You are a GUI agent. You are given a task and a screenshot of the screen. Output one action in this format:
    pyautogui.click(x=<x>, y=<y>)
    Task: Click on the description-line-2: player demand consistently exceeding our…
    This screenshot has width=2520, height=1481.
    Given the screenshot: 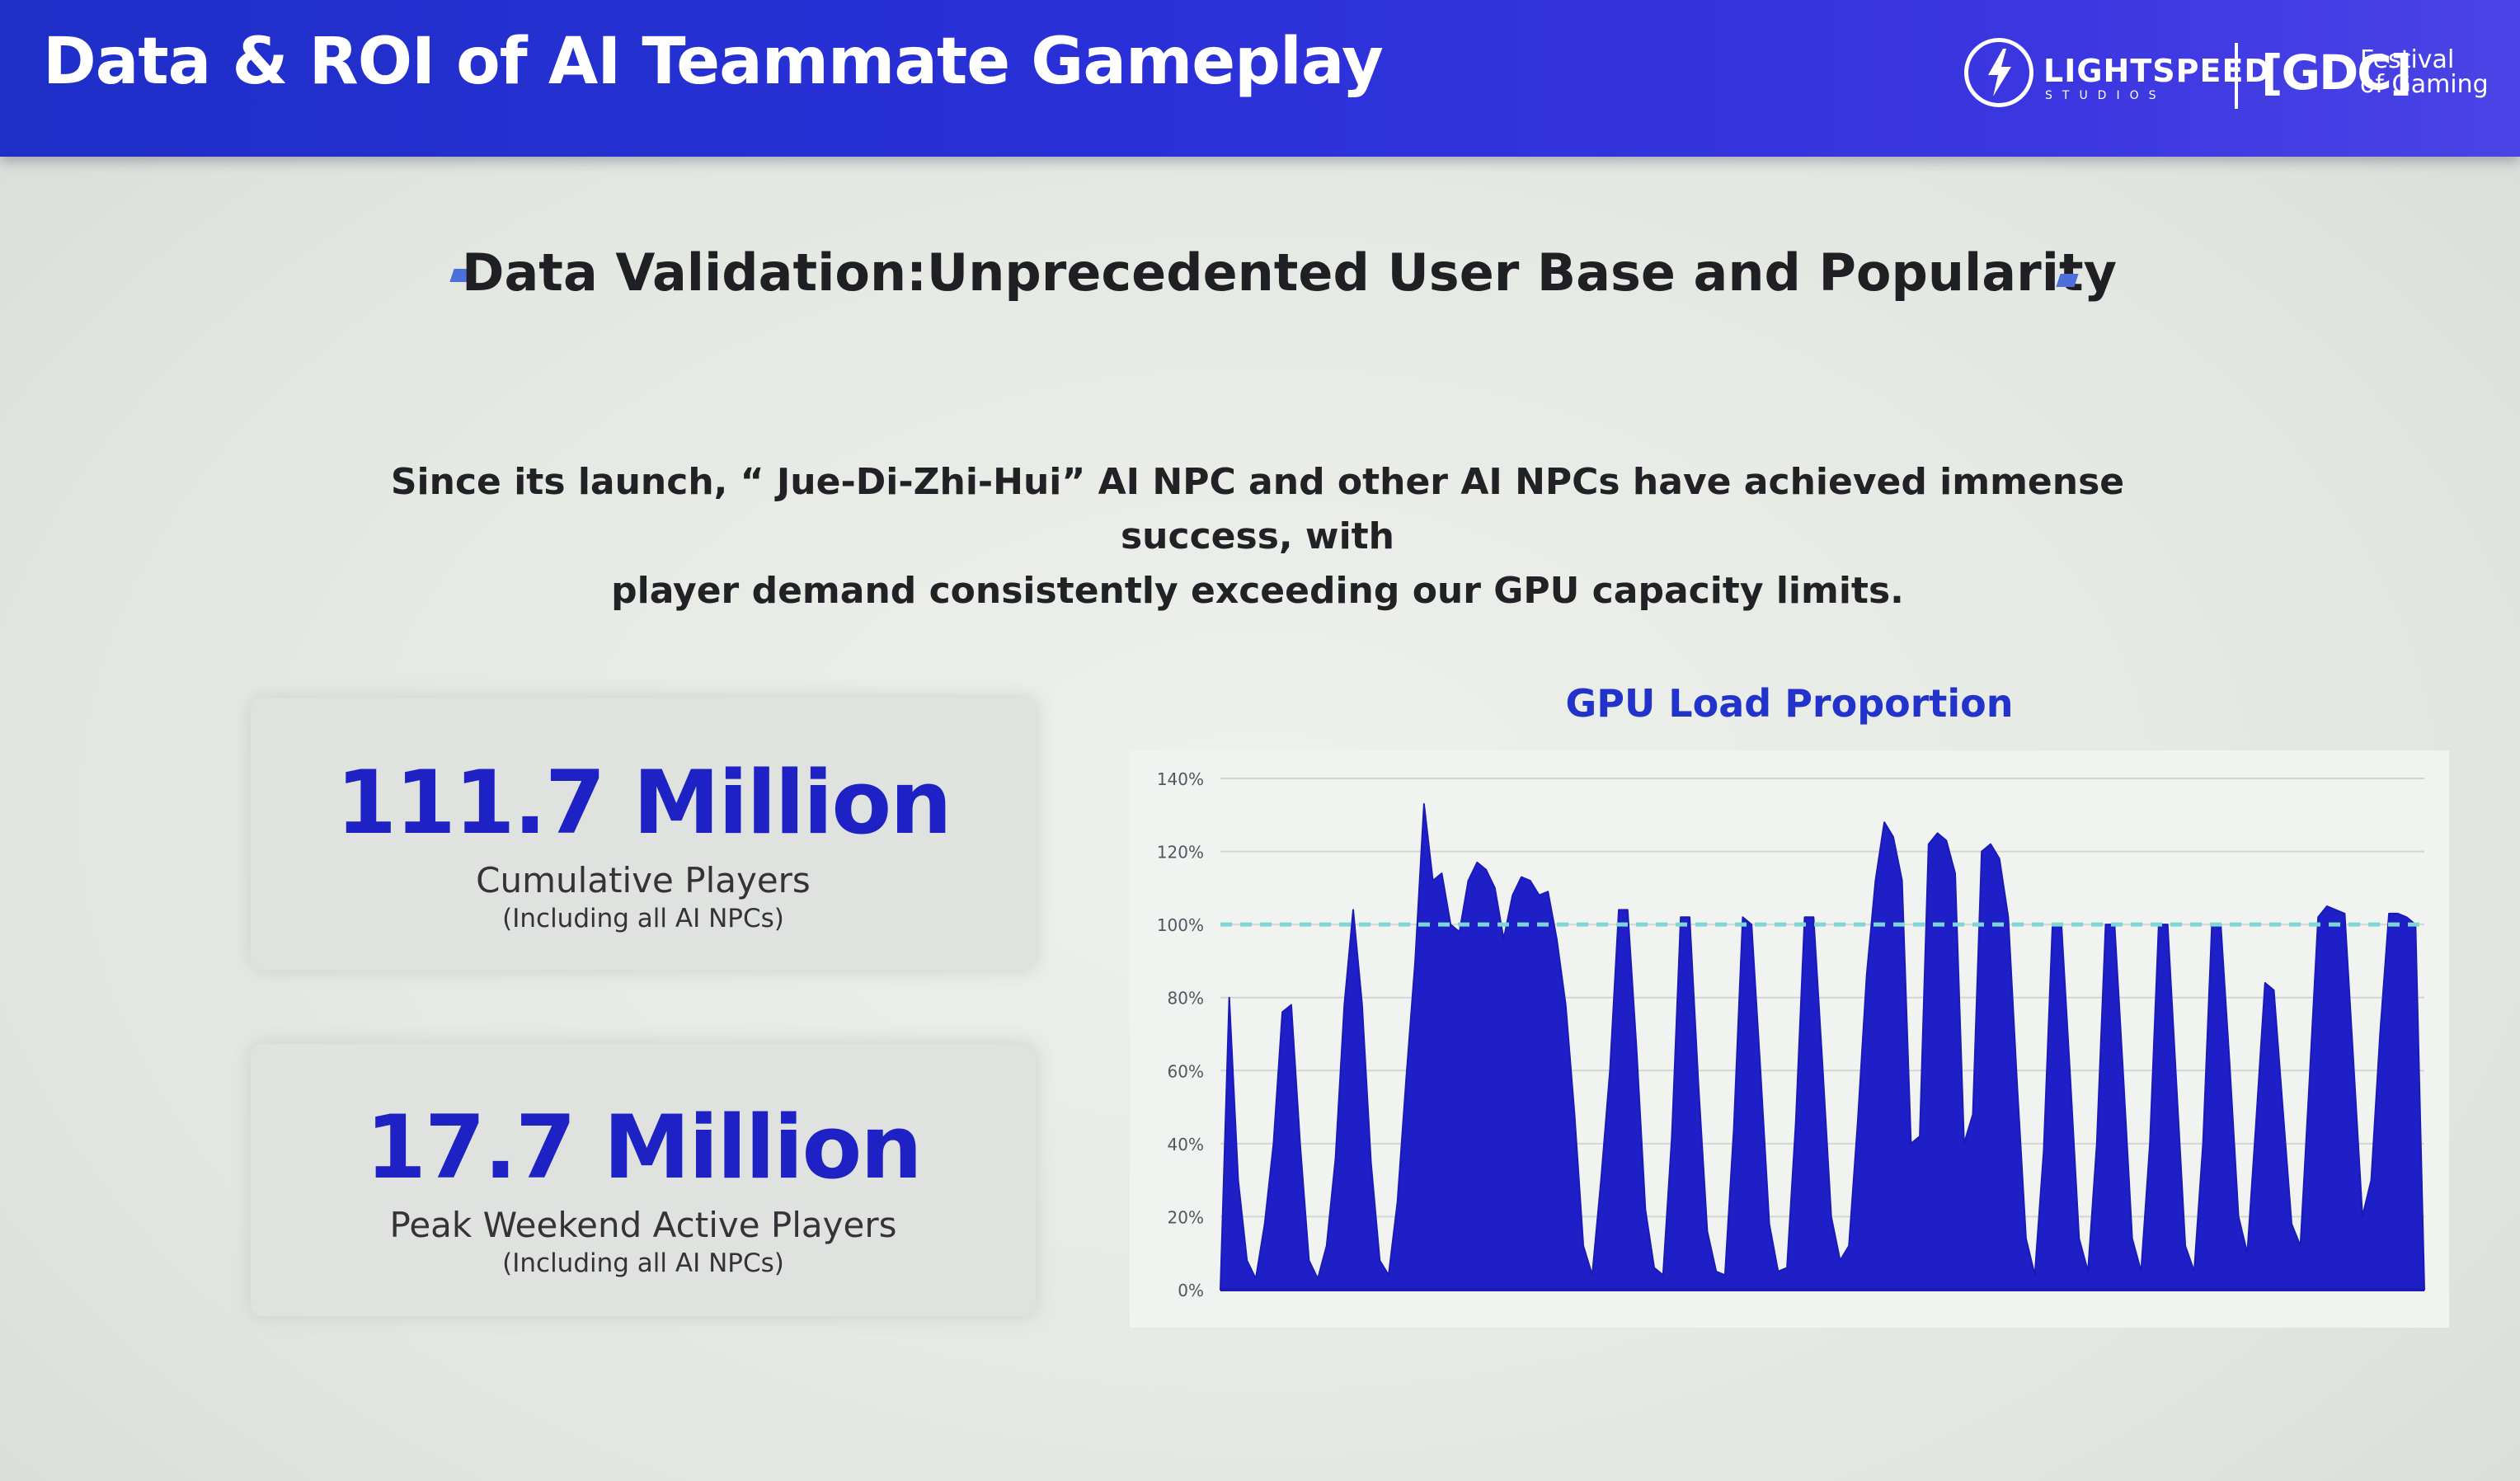 What is the action you would take?
    pyautogui.click(x=1257, y=591)
    